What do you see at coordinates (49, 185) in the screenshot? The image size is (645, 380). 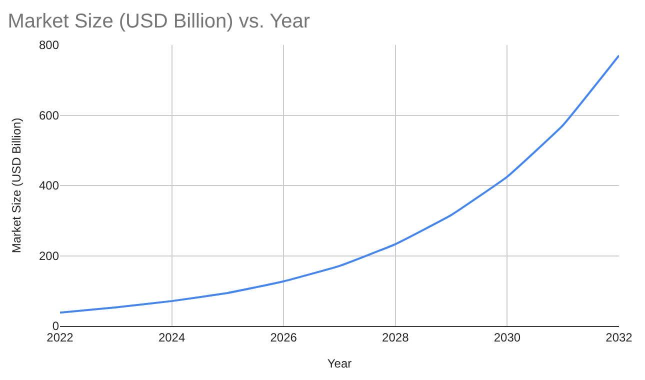 I see `y-tick-label: 400` at bounding box center [49, 185].